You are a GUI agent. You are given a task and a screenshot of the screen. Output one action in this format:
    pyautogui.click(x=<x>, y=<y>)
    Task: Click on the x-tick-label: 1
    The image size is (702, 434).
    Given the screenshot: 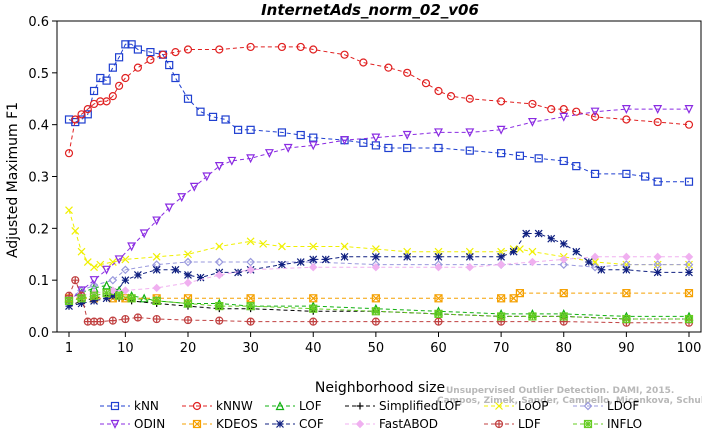 What is the action you would take?
    pyautogui.click(x=69, y=348)
    